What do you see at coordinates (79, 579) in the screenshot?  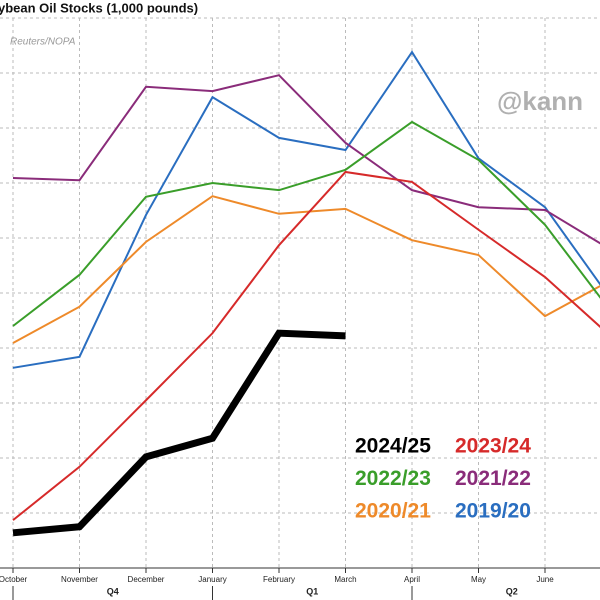 I see `x-tick-label: November` at bounding box center [79, 579].